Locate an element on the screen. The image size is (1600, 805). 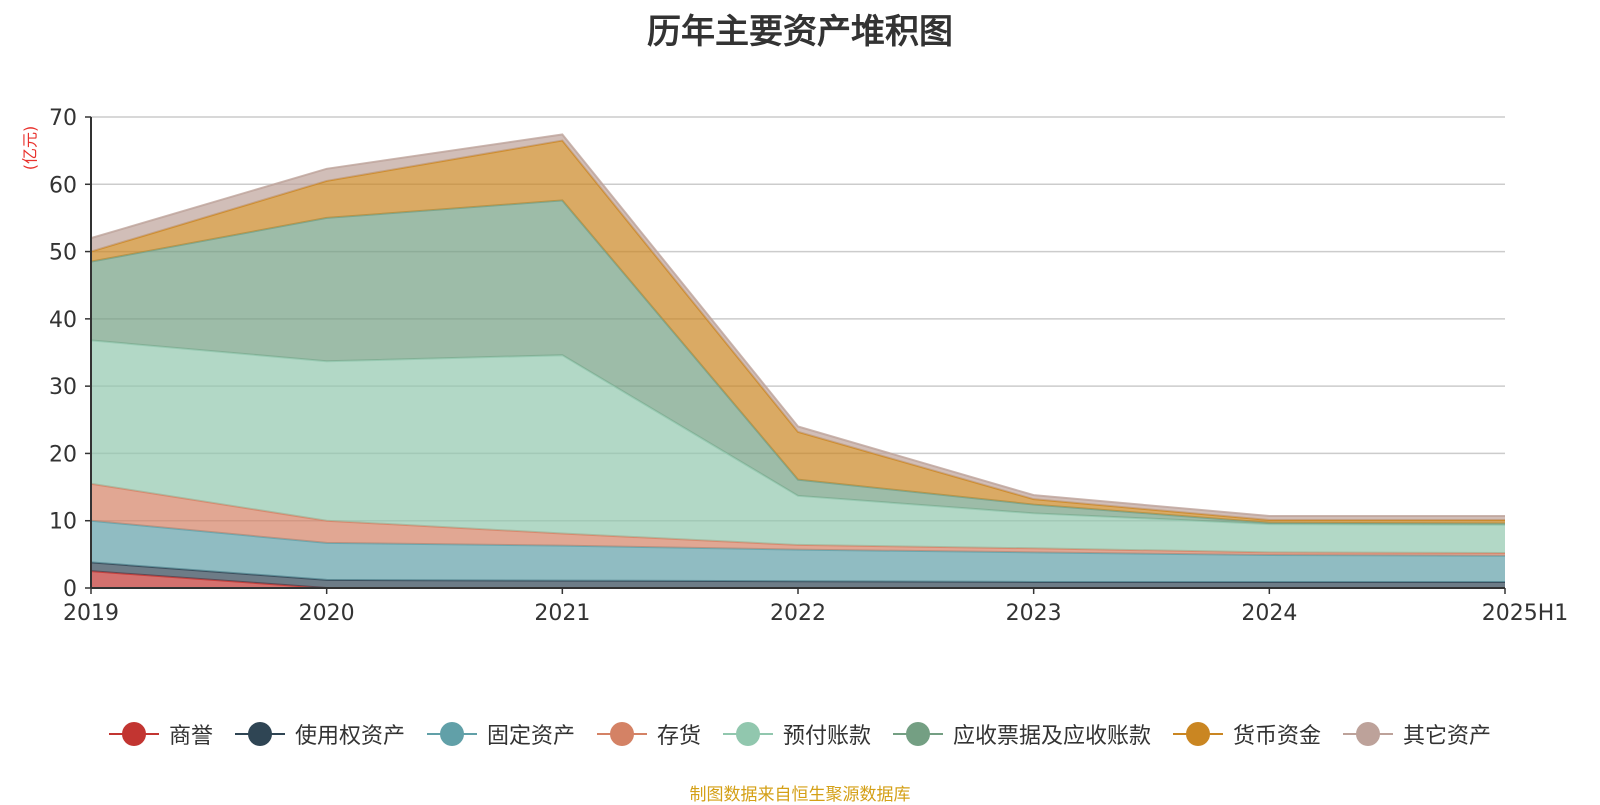
legend: 商誉 使用权资产 固定资产 存货 预付账款 应收票据及应收账款 货币资金 其它资产 is located at coordinates (800, 734).